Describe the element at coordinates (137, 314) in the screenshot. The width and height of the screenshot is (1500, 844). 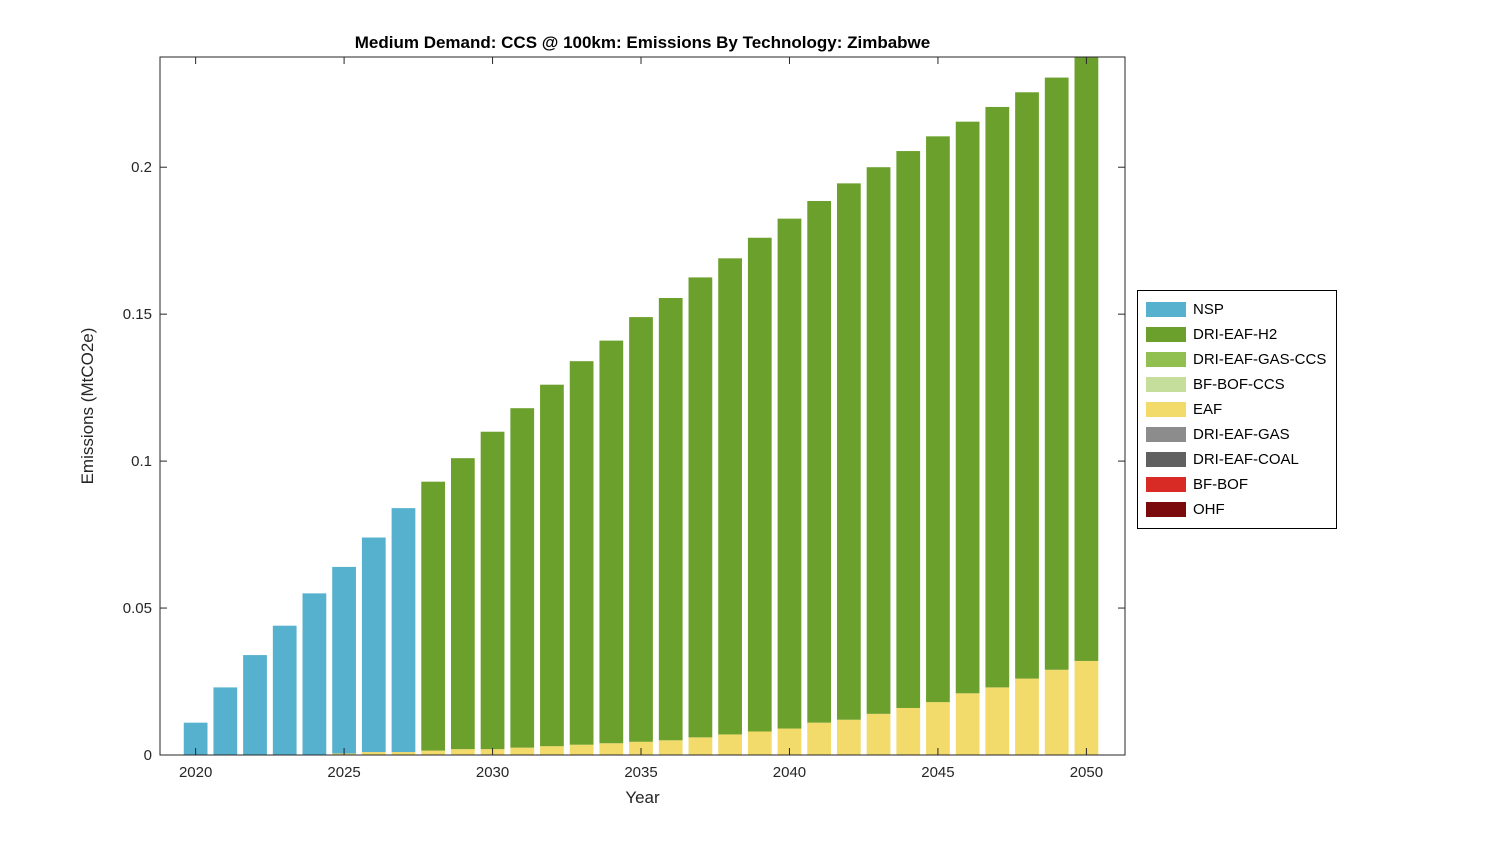
I see `y-tick-label: 0.15` at that location.